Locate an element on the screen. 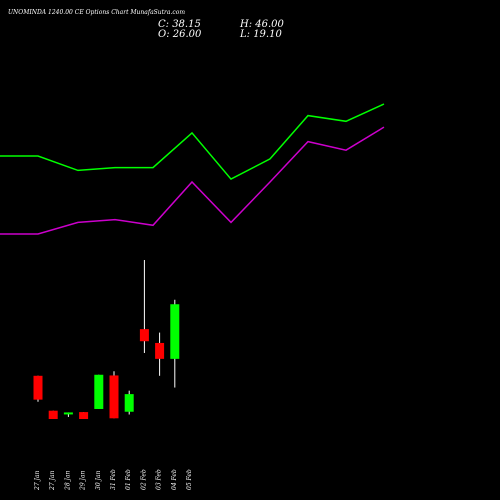 Image resolution: width=500 pixels, height=500 pixels. open-value: O: 26.00 is located at coordinates (180, 34).